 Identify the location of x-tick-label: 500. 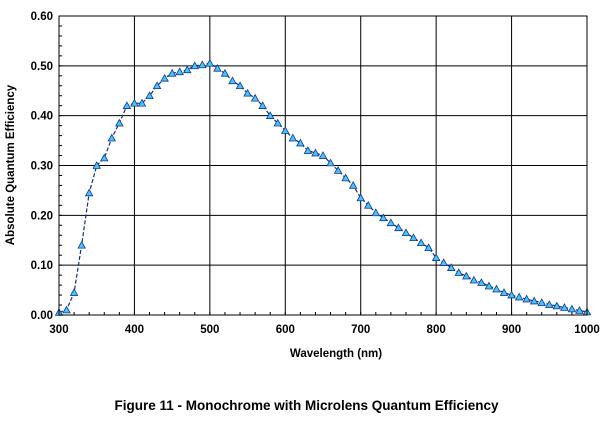
(209, 330).